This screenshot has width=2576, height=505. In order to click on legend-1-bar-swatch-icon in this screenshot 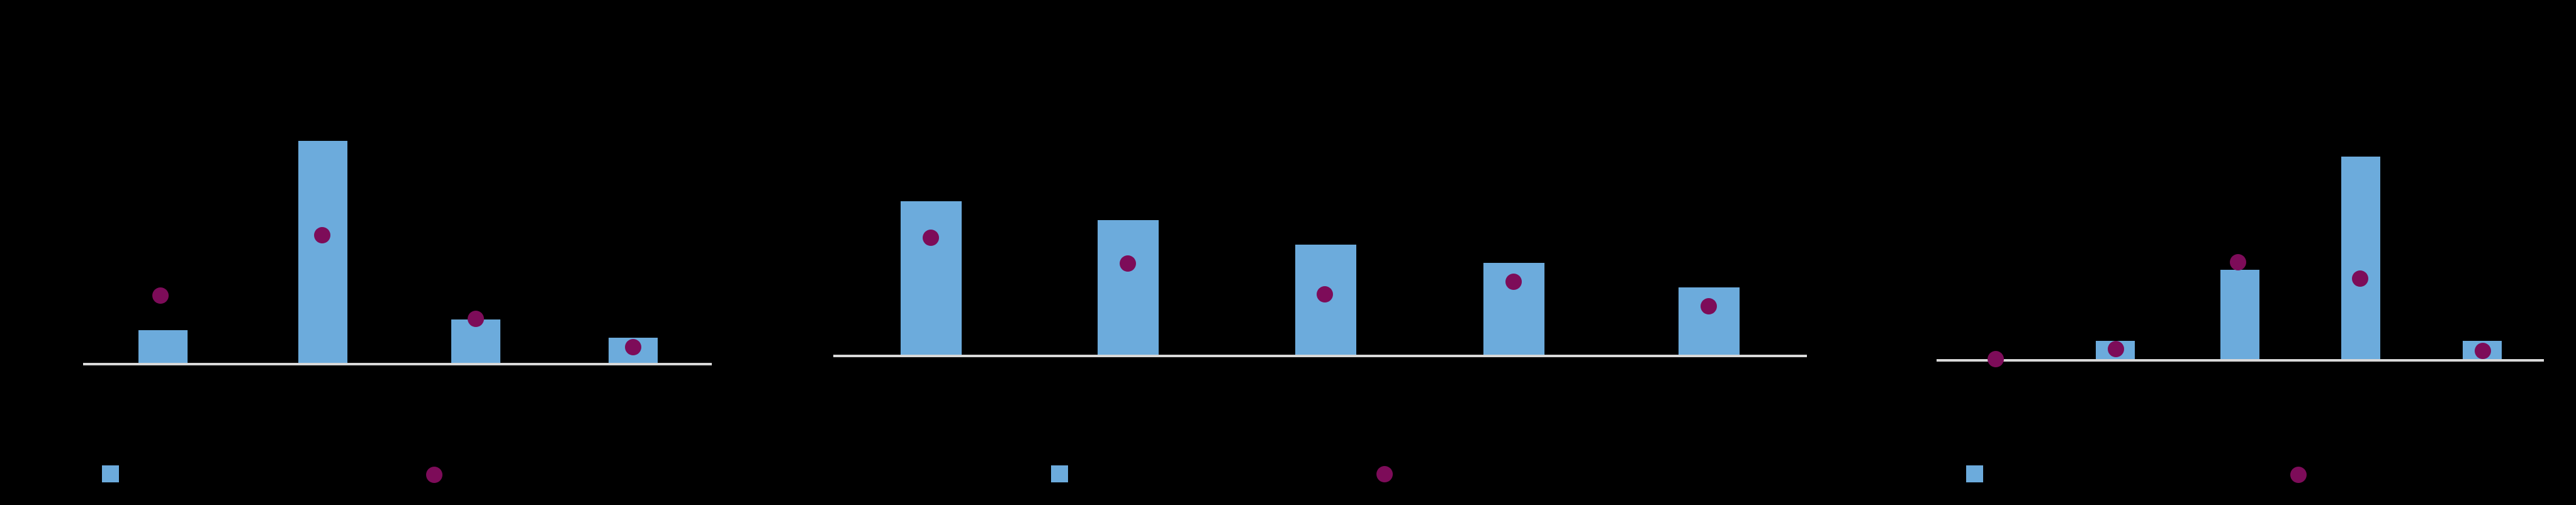, I will do `click(110, 473)`.